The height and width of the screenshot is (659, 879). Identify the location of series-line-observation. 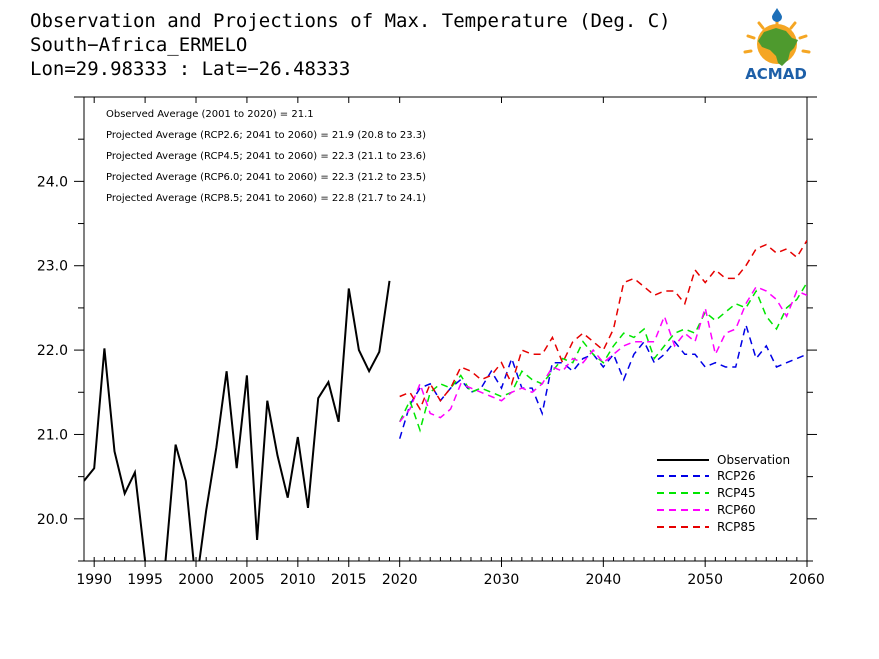
(237, 420).